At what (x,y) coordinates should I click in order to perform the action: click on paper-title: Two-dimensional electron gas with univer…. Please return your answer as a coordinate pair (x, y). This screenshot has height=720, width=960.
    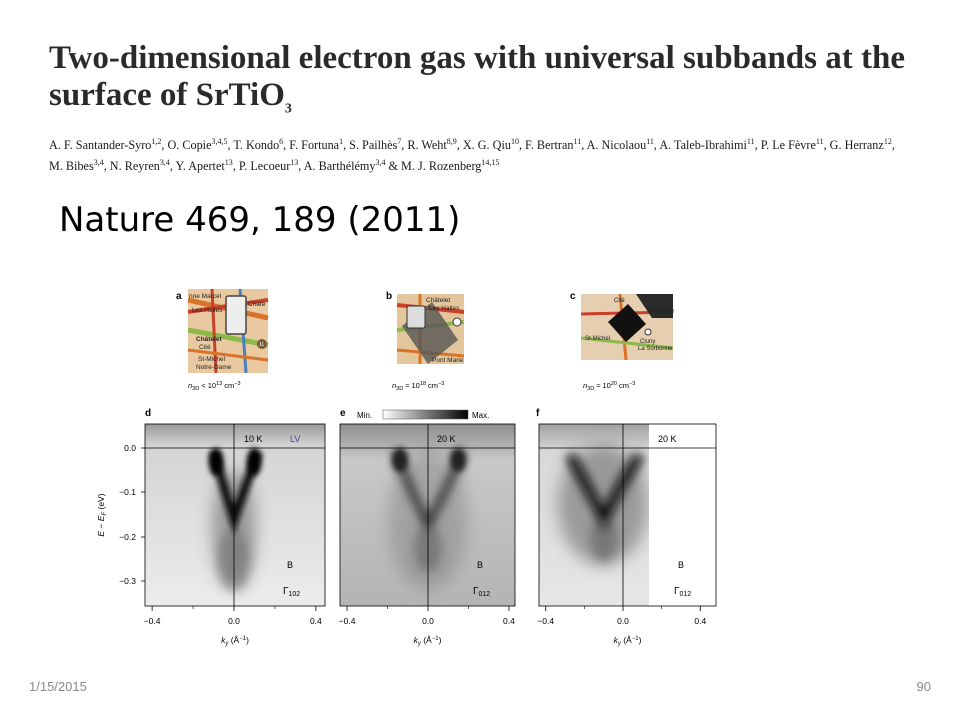
    Looking at the image, I should click on (479, 84).